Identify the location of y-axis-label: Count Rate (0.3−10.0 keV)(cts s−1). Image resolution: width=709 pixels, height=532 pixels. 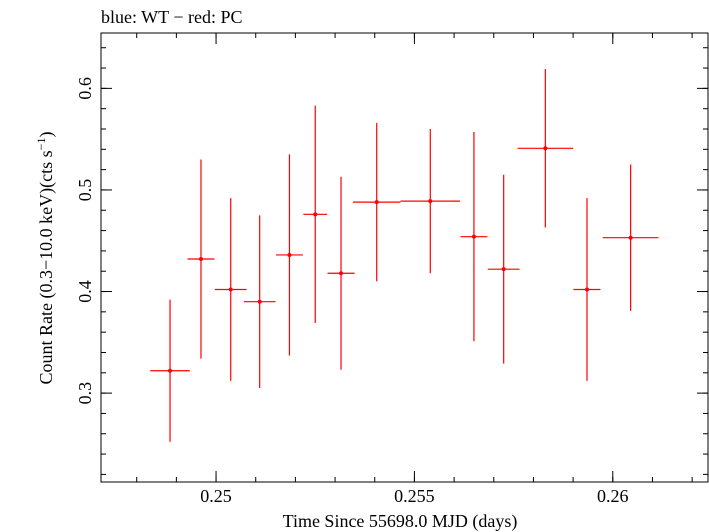
(45, 258).